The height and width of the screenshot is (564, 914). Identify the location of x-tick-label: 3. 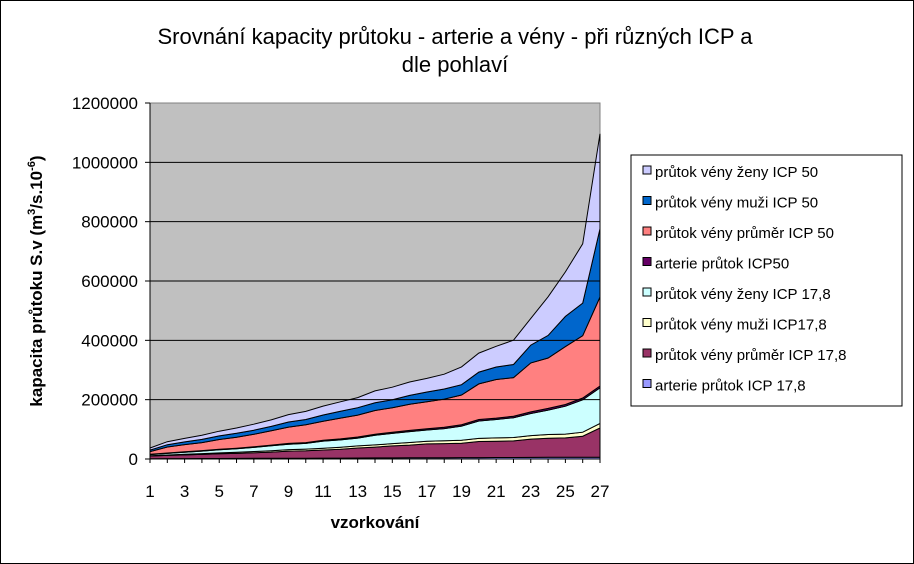
(184, 491).